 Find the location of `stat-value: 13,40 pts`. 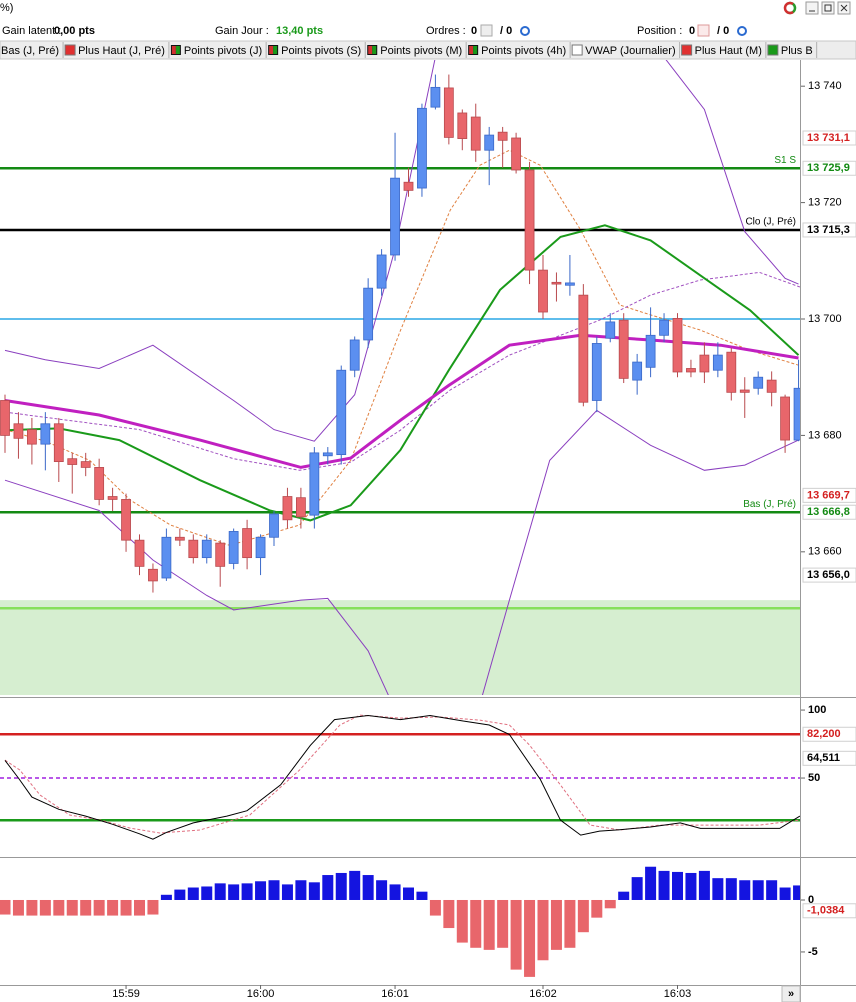

stat-value: 13,40 pts is located at coordinates (299, 31).